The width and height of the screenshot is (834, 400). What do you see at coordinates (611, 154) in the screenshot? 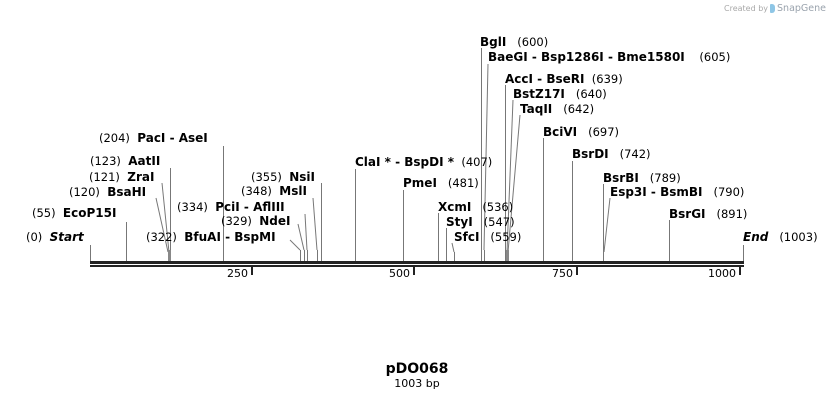
I see `site-bsrdi: BsrDI (742)` at bounding box center [611, 154].